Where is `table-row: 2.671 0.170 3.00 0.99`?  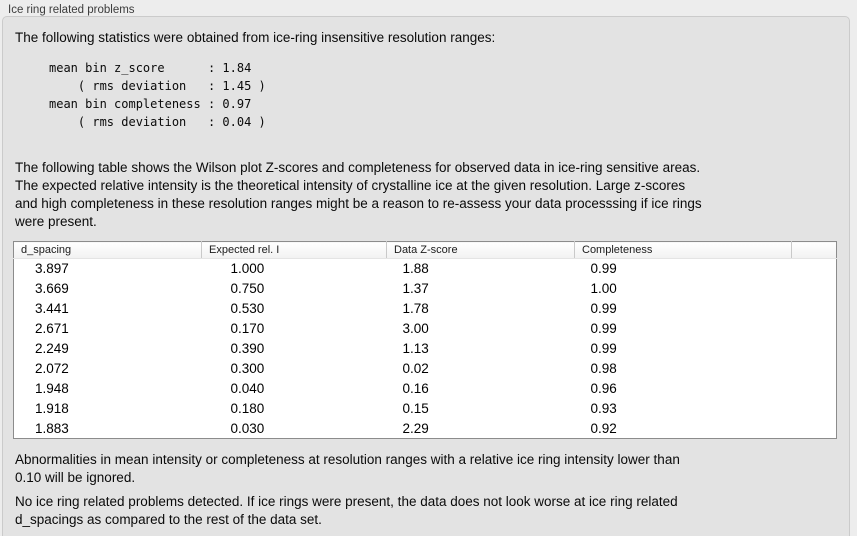 table-row: 2.671 0.170 3.00 0.99 is located at coordinates (425, 329).